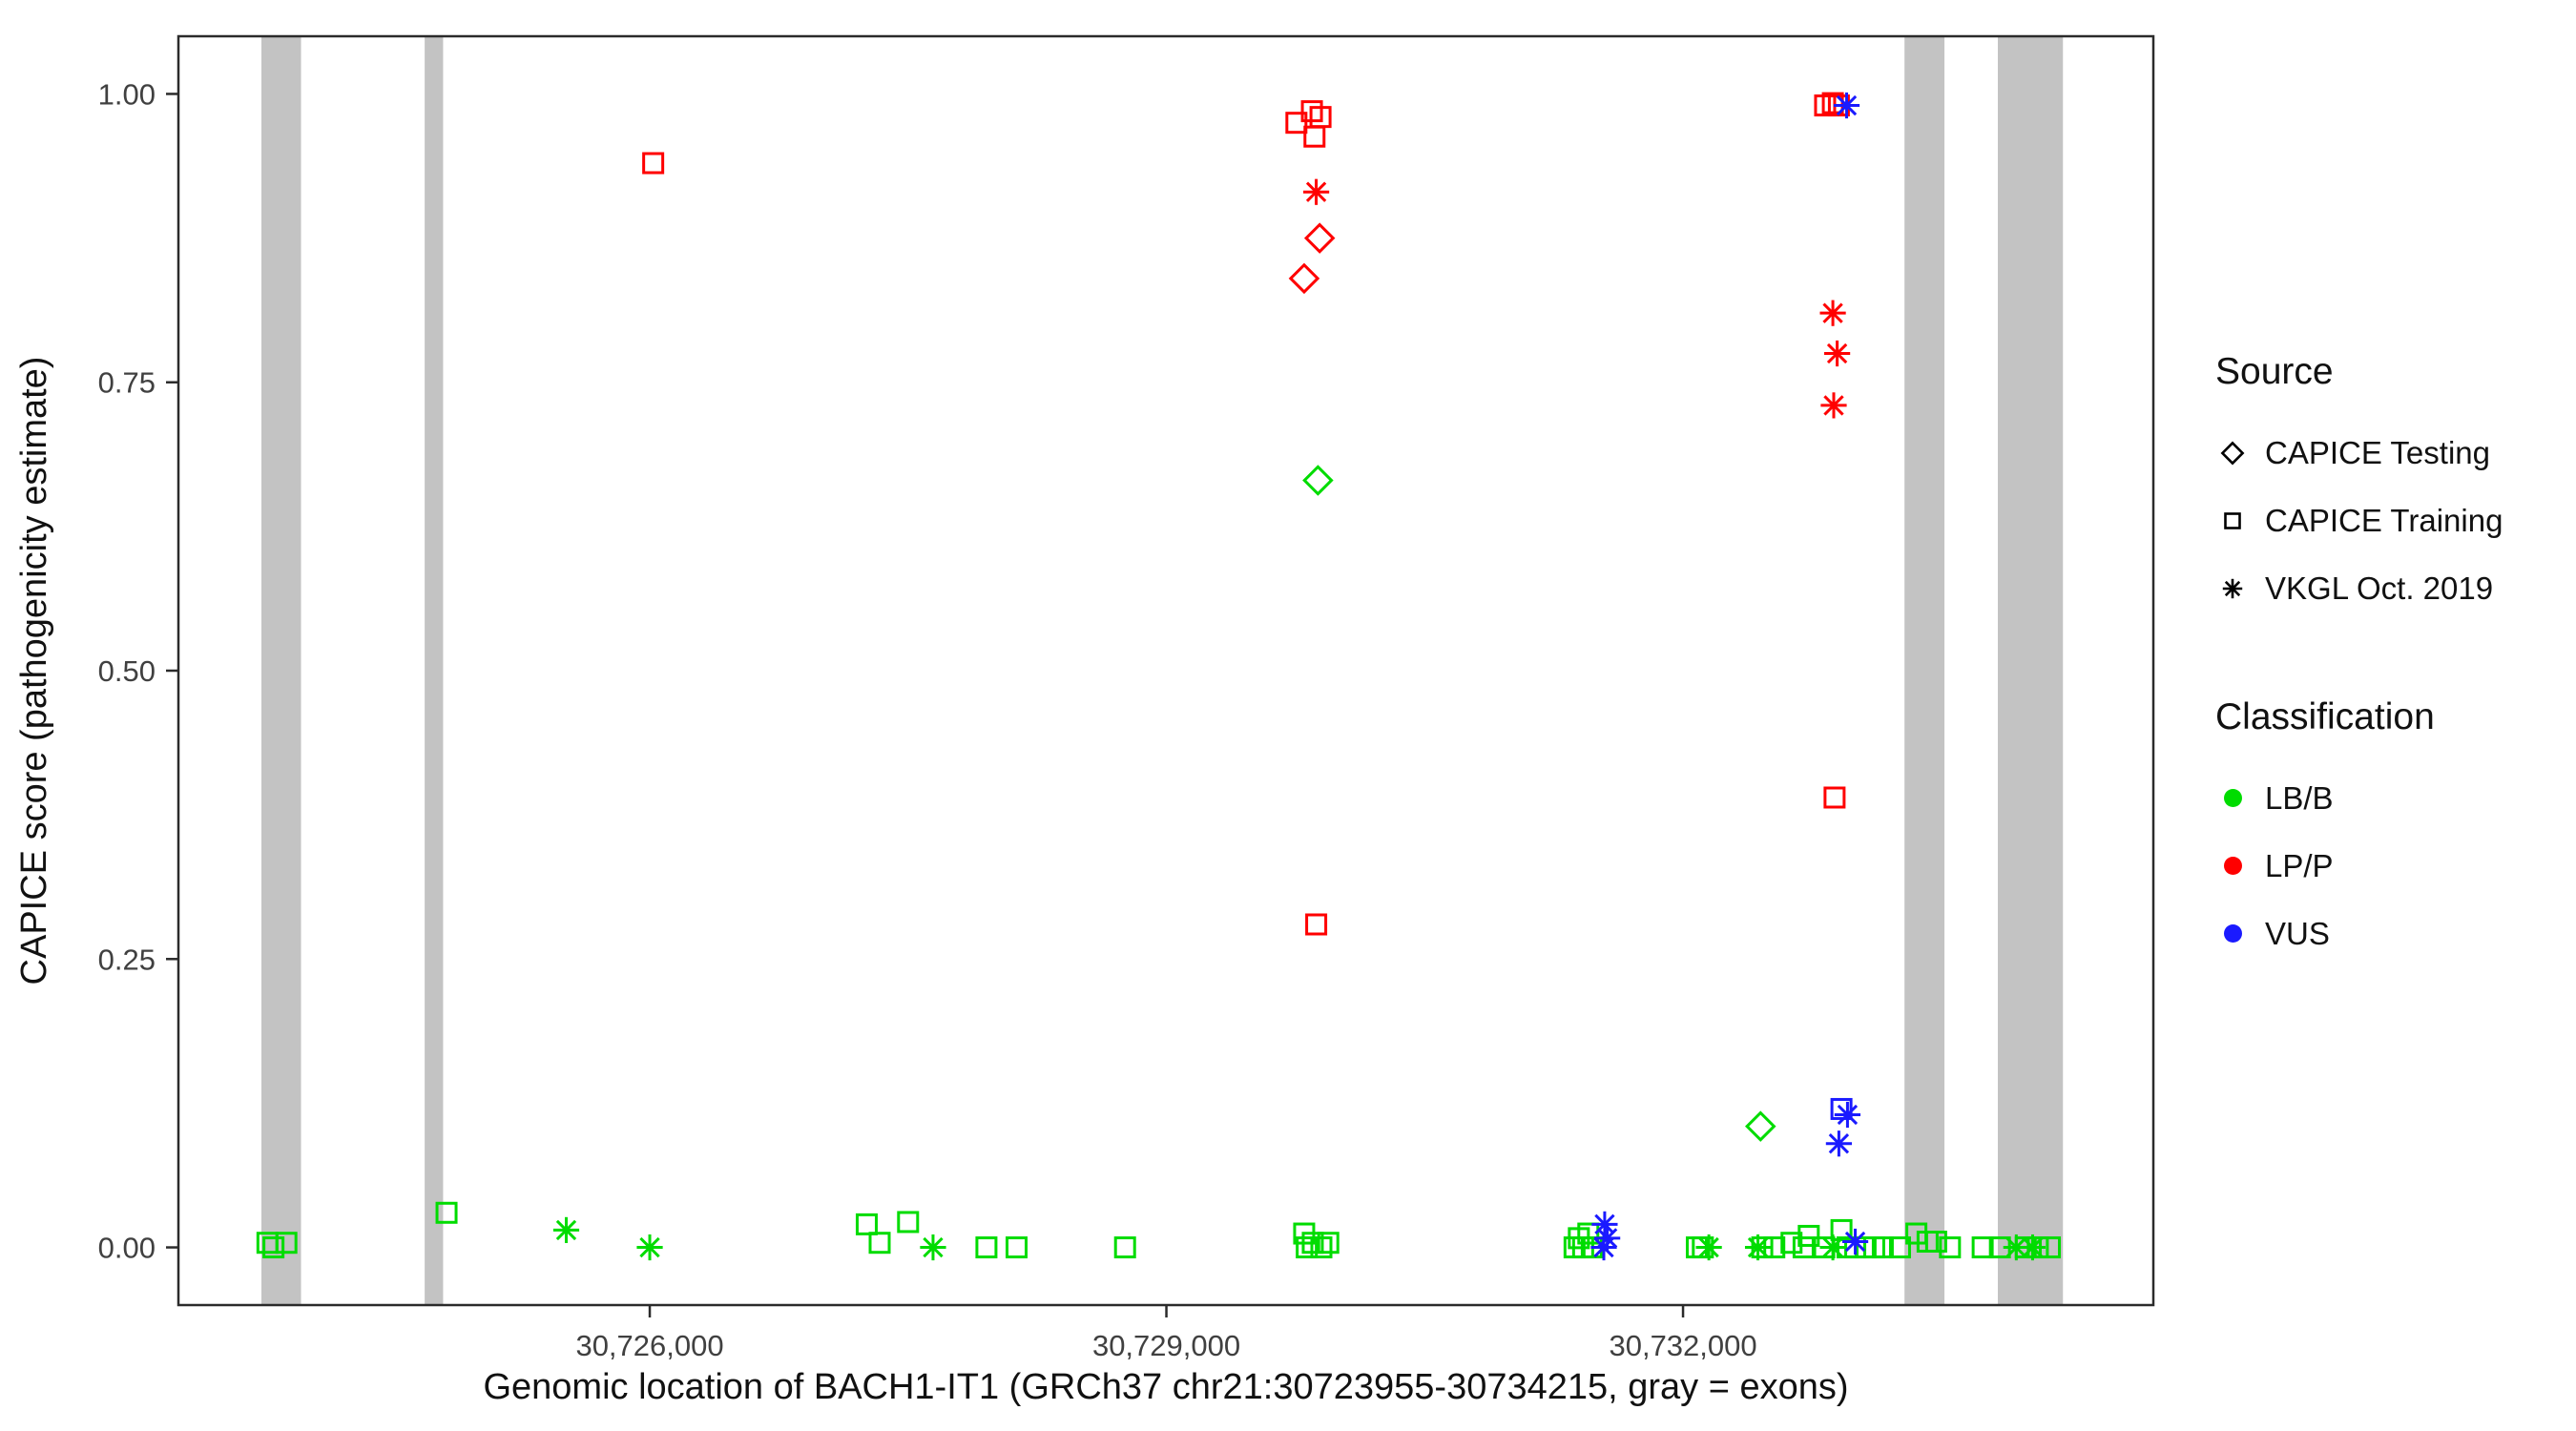  I want to click on x-tick-label: 30,732,000, so click(1682, 1345).